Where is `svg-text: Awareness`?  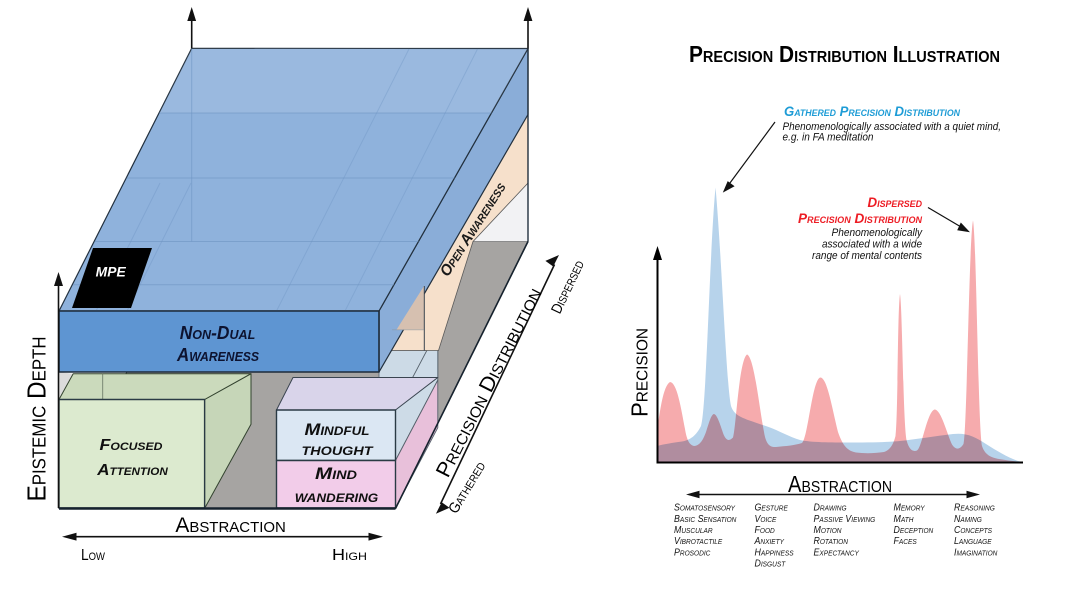
svg-text: Awareness is located at coordinates (217, 355).